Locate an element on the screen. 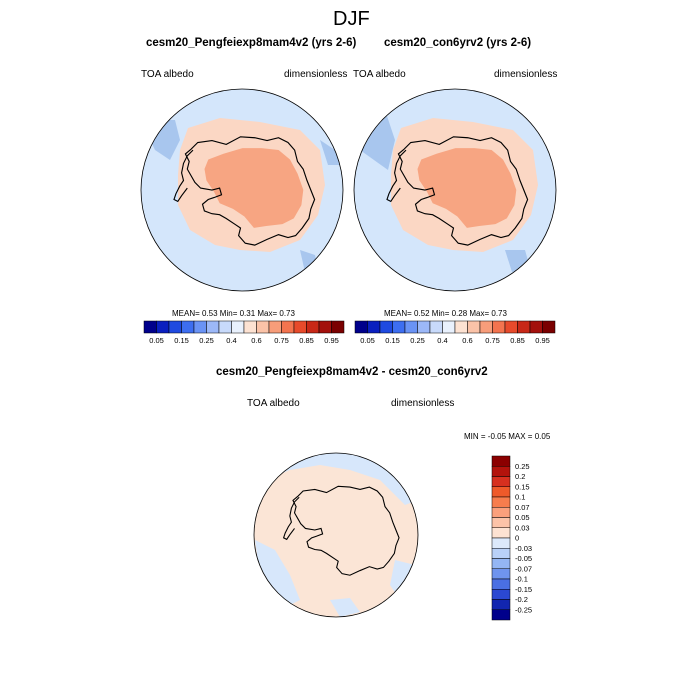 The image size is (700, 700). panel-1-colorbar-tick-label: 0.75 is located at coordinates (281, 340).